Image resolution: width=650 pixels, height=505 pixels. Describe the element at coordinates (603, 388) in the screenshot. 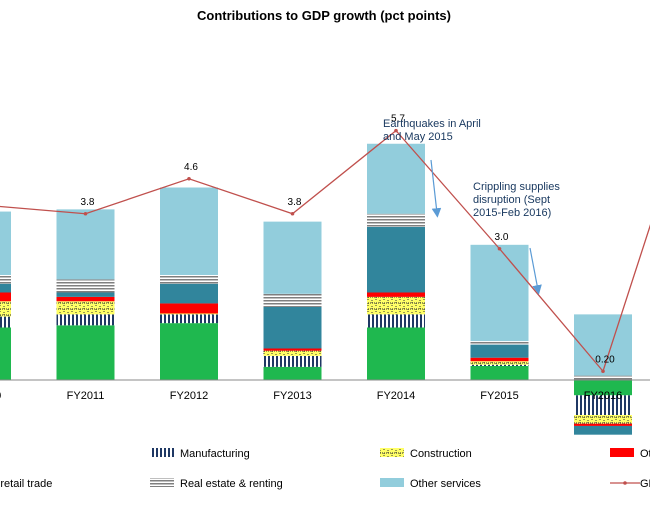

I see `bar-segment-agriculture-fy2016` at that location.